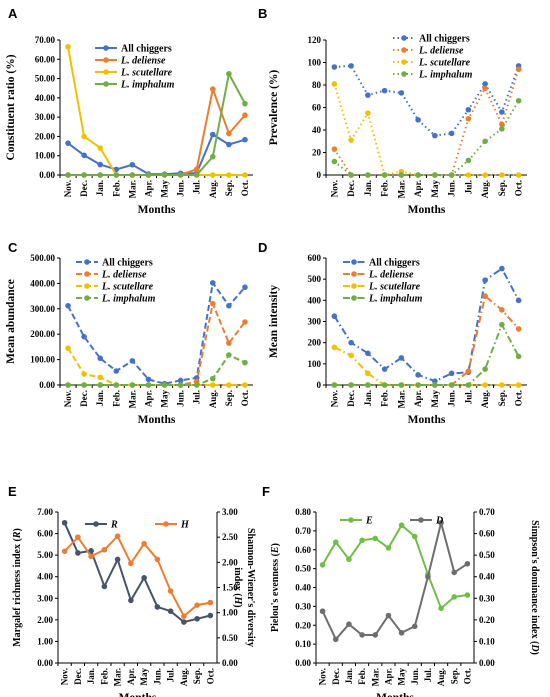 The width and height of the screenshot is (550, 697). I want to click on y2-tick-label: 1.00, so click(230, 613).